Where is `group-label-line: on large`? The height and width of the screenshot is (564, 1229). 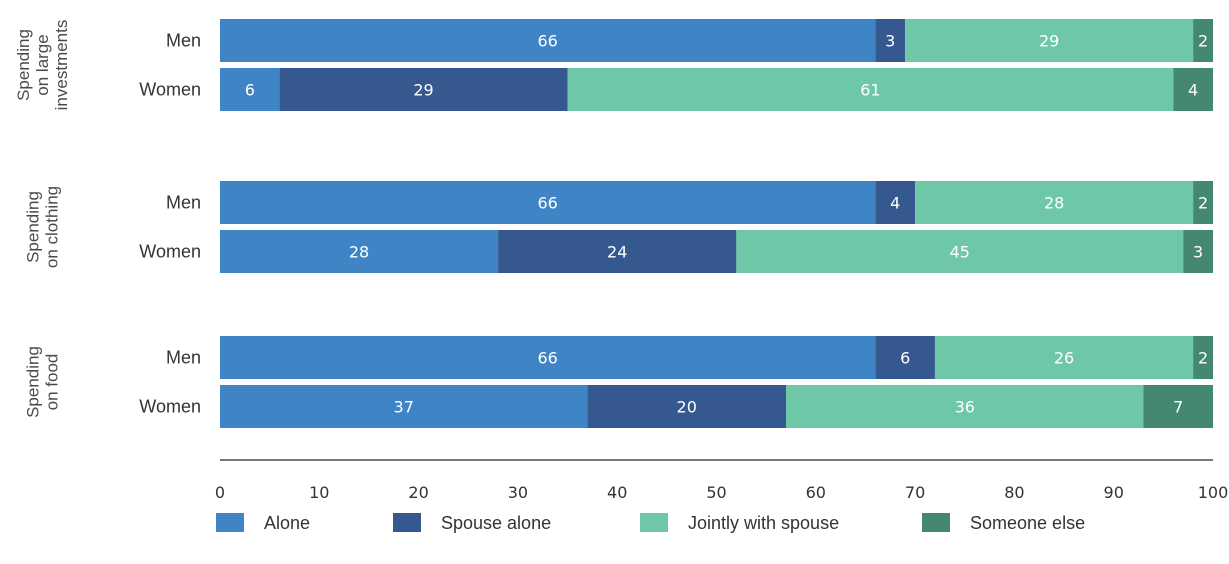
group-label-line: on large is located at coordinates (42, 64).